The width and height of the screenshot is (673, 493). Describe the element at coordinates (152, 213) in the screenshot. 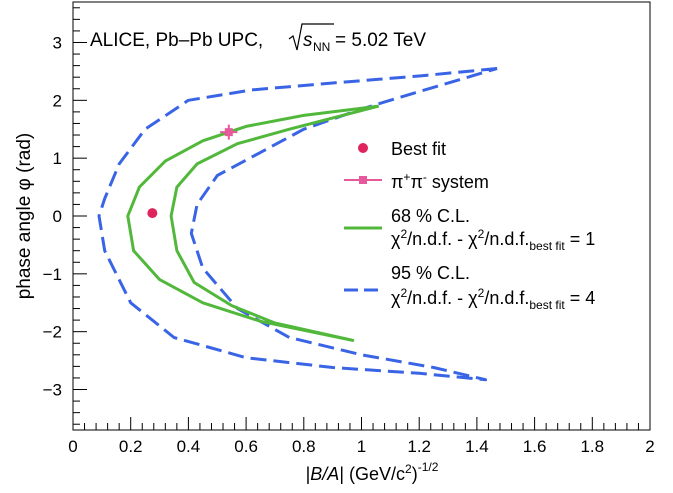

I see `best-fit-point` at that location.